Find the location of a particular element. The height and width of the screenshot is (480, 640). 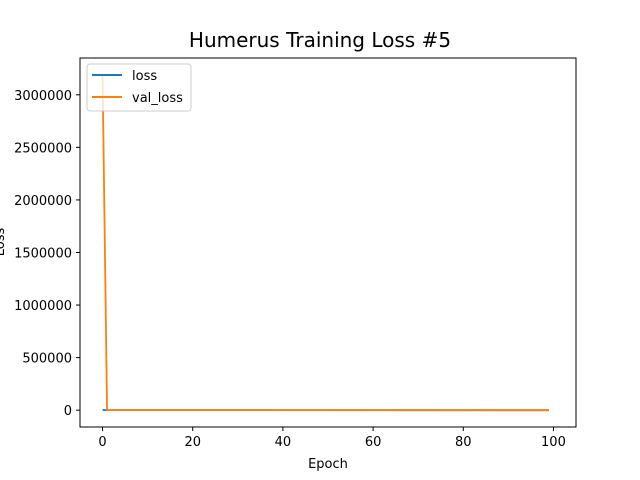

legend: loss val_loss is located at coordinates (139, 87).